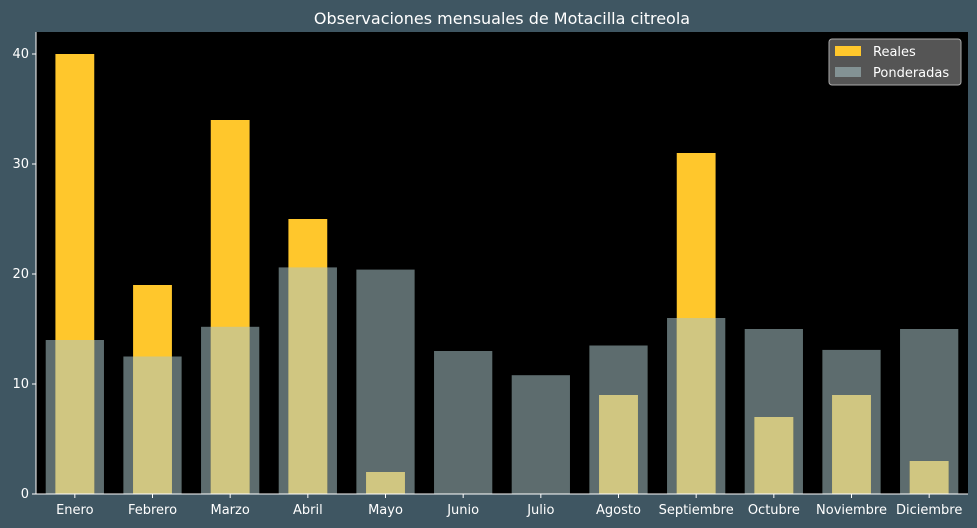 This screenshot has height=528, width=977. I want to click on overlap-diciembre, so click(929, 477).